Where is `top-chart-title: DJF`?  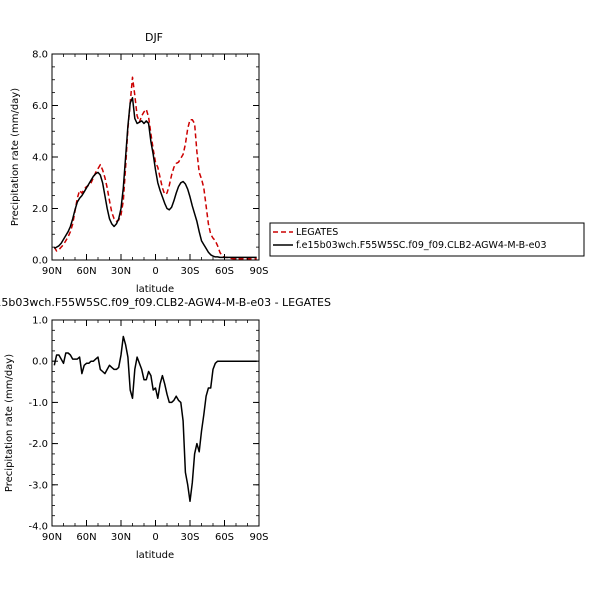
top-chart-title: DJF is located at coordinates (154, 37).